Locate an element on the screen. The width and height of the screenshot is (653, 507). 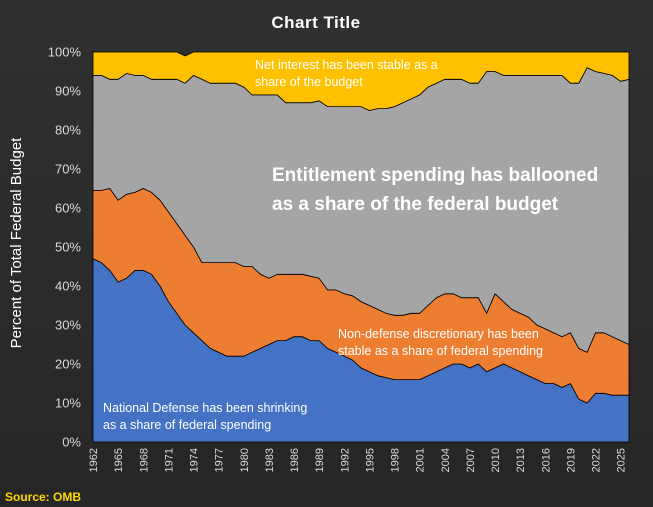
x-tick-label: 1980 is located at coordinates (245, 460).